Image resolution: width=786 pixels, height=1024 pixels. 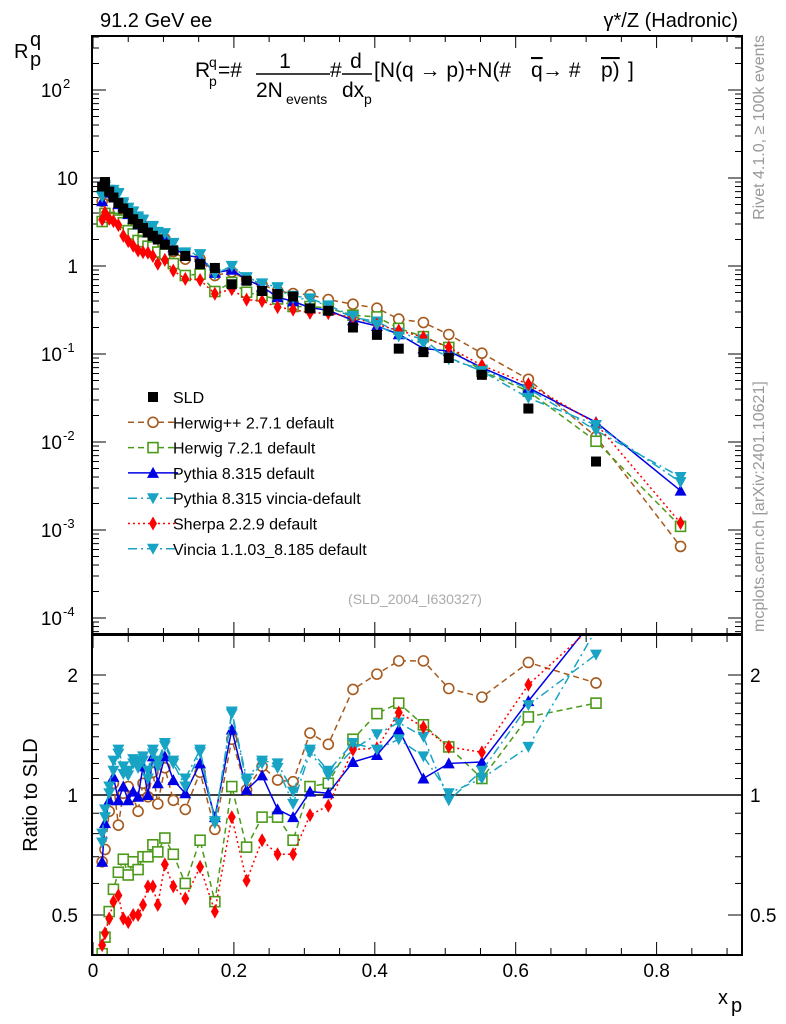 What do you see at coordinates (66, 83) in the screenshot?
I see `y-tick-exponent: 2` at bounding box center [66, 83].